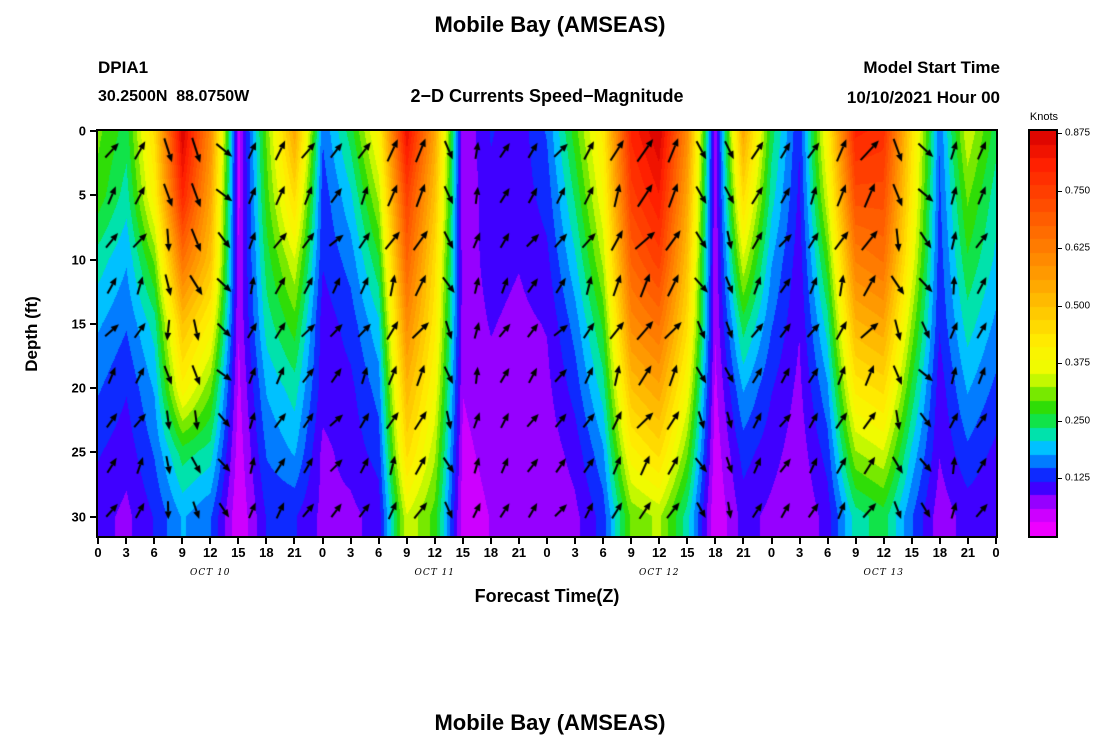  I want to click on x-axis-date-label: OCT 10, so click(210, 573).